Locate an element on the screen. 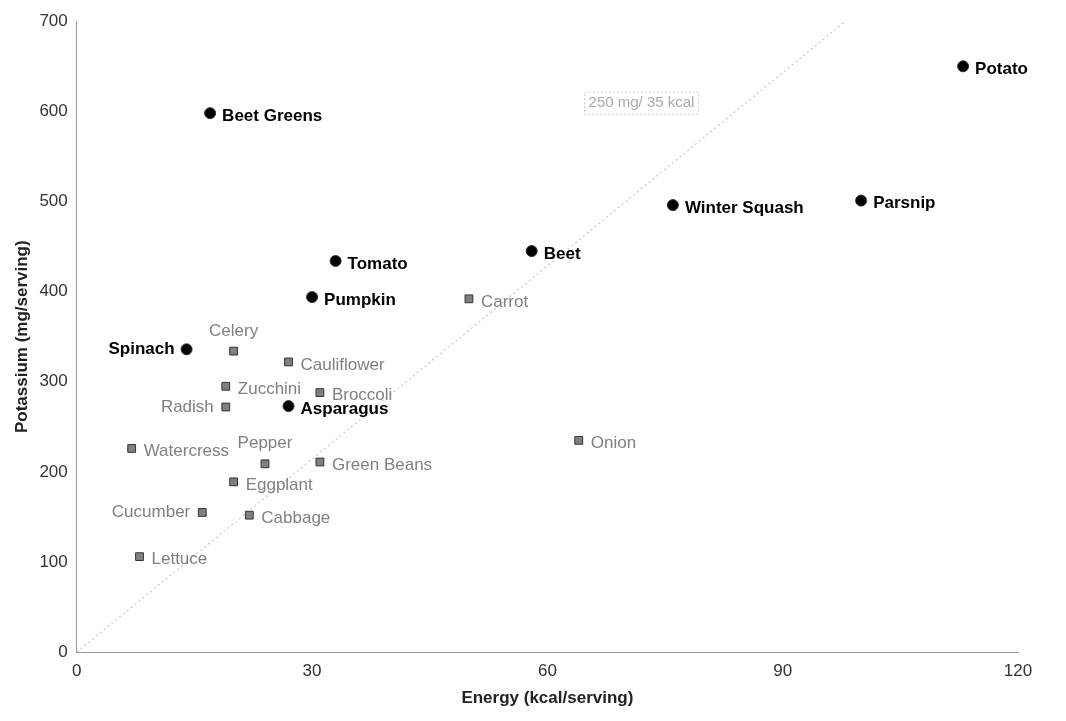 The height and width of the screenshot is (721, 1066). annotation: Broccoli is located at coordinates (362, 395).